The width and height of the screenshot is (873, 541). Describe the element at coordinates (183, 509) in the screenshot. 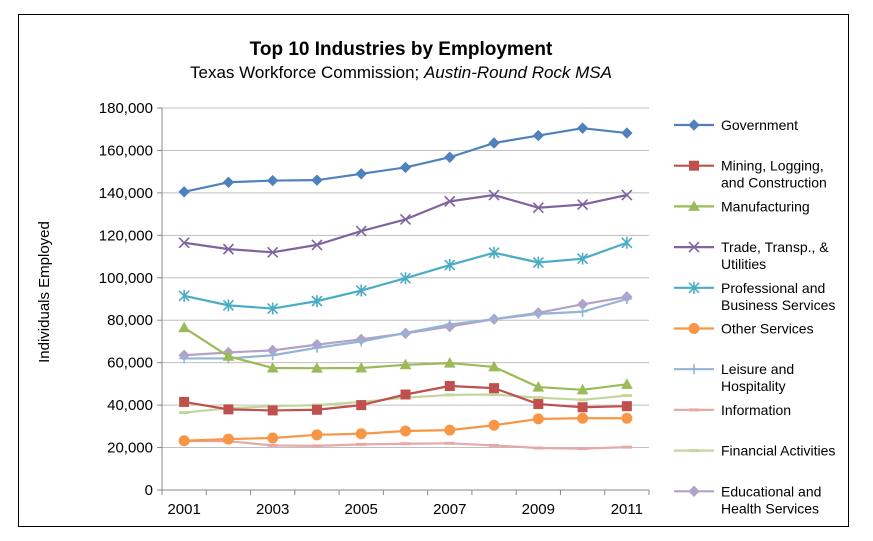

I see `x-tick-label: 2001` at that location.